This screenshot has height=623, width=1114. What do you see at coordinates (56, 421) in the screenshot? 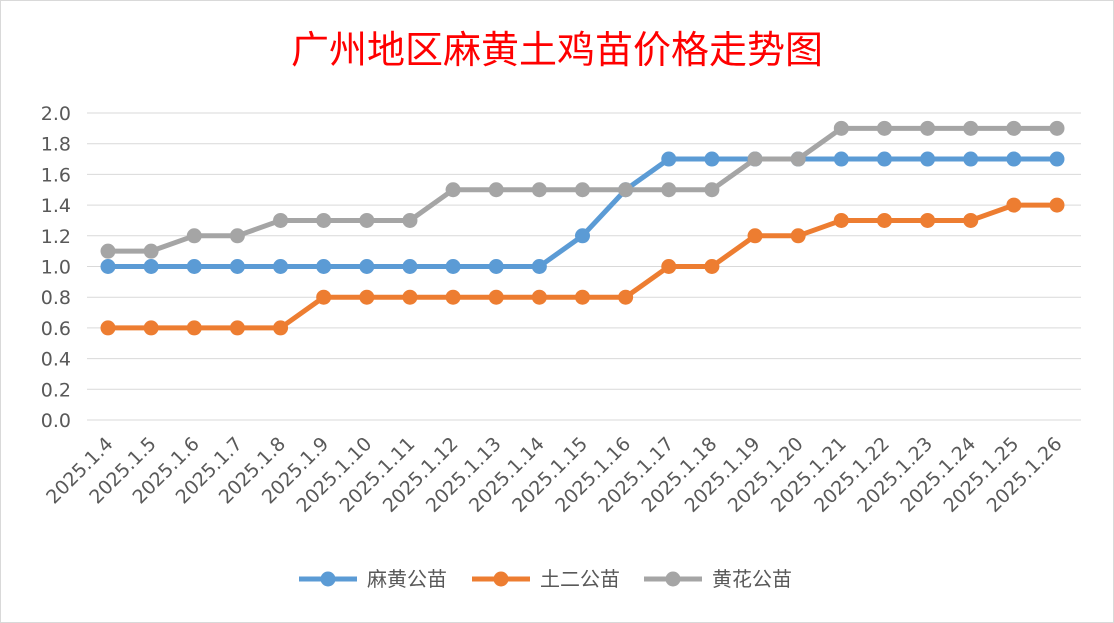
I see `y-tick-label: 0.0` at bounding box center [56, 421].